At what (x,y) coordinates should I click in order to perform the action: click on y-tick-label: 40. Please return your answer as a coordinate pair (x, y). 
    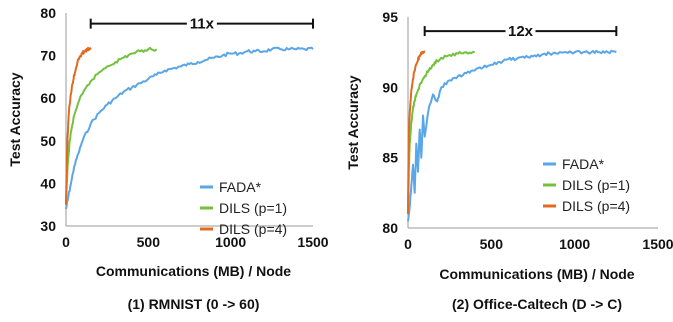
    Looking at the image, I should click on (48, 183).